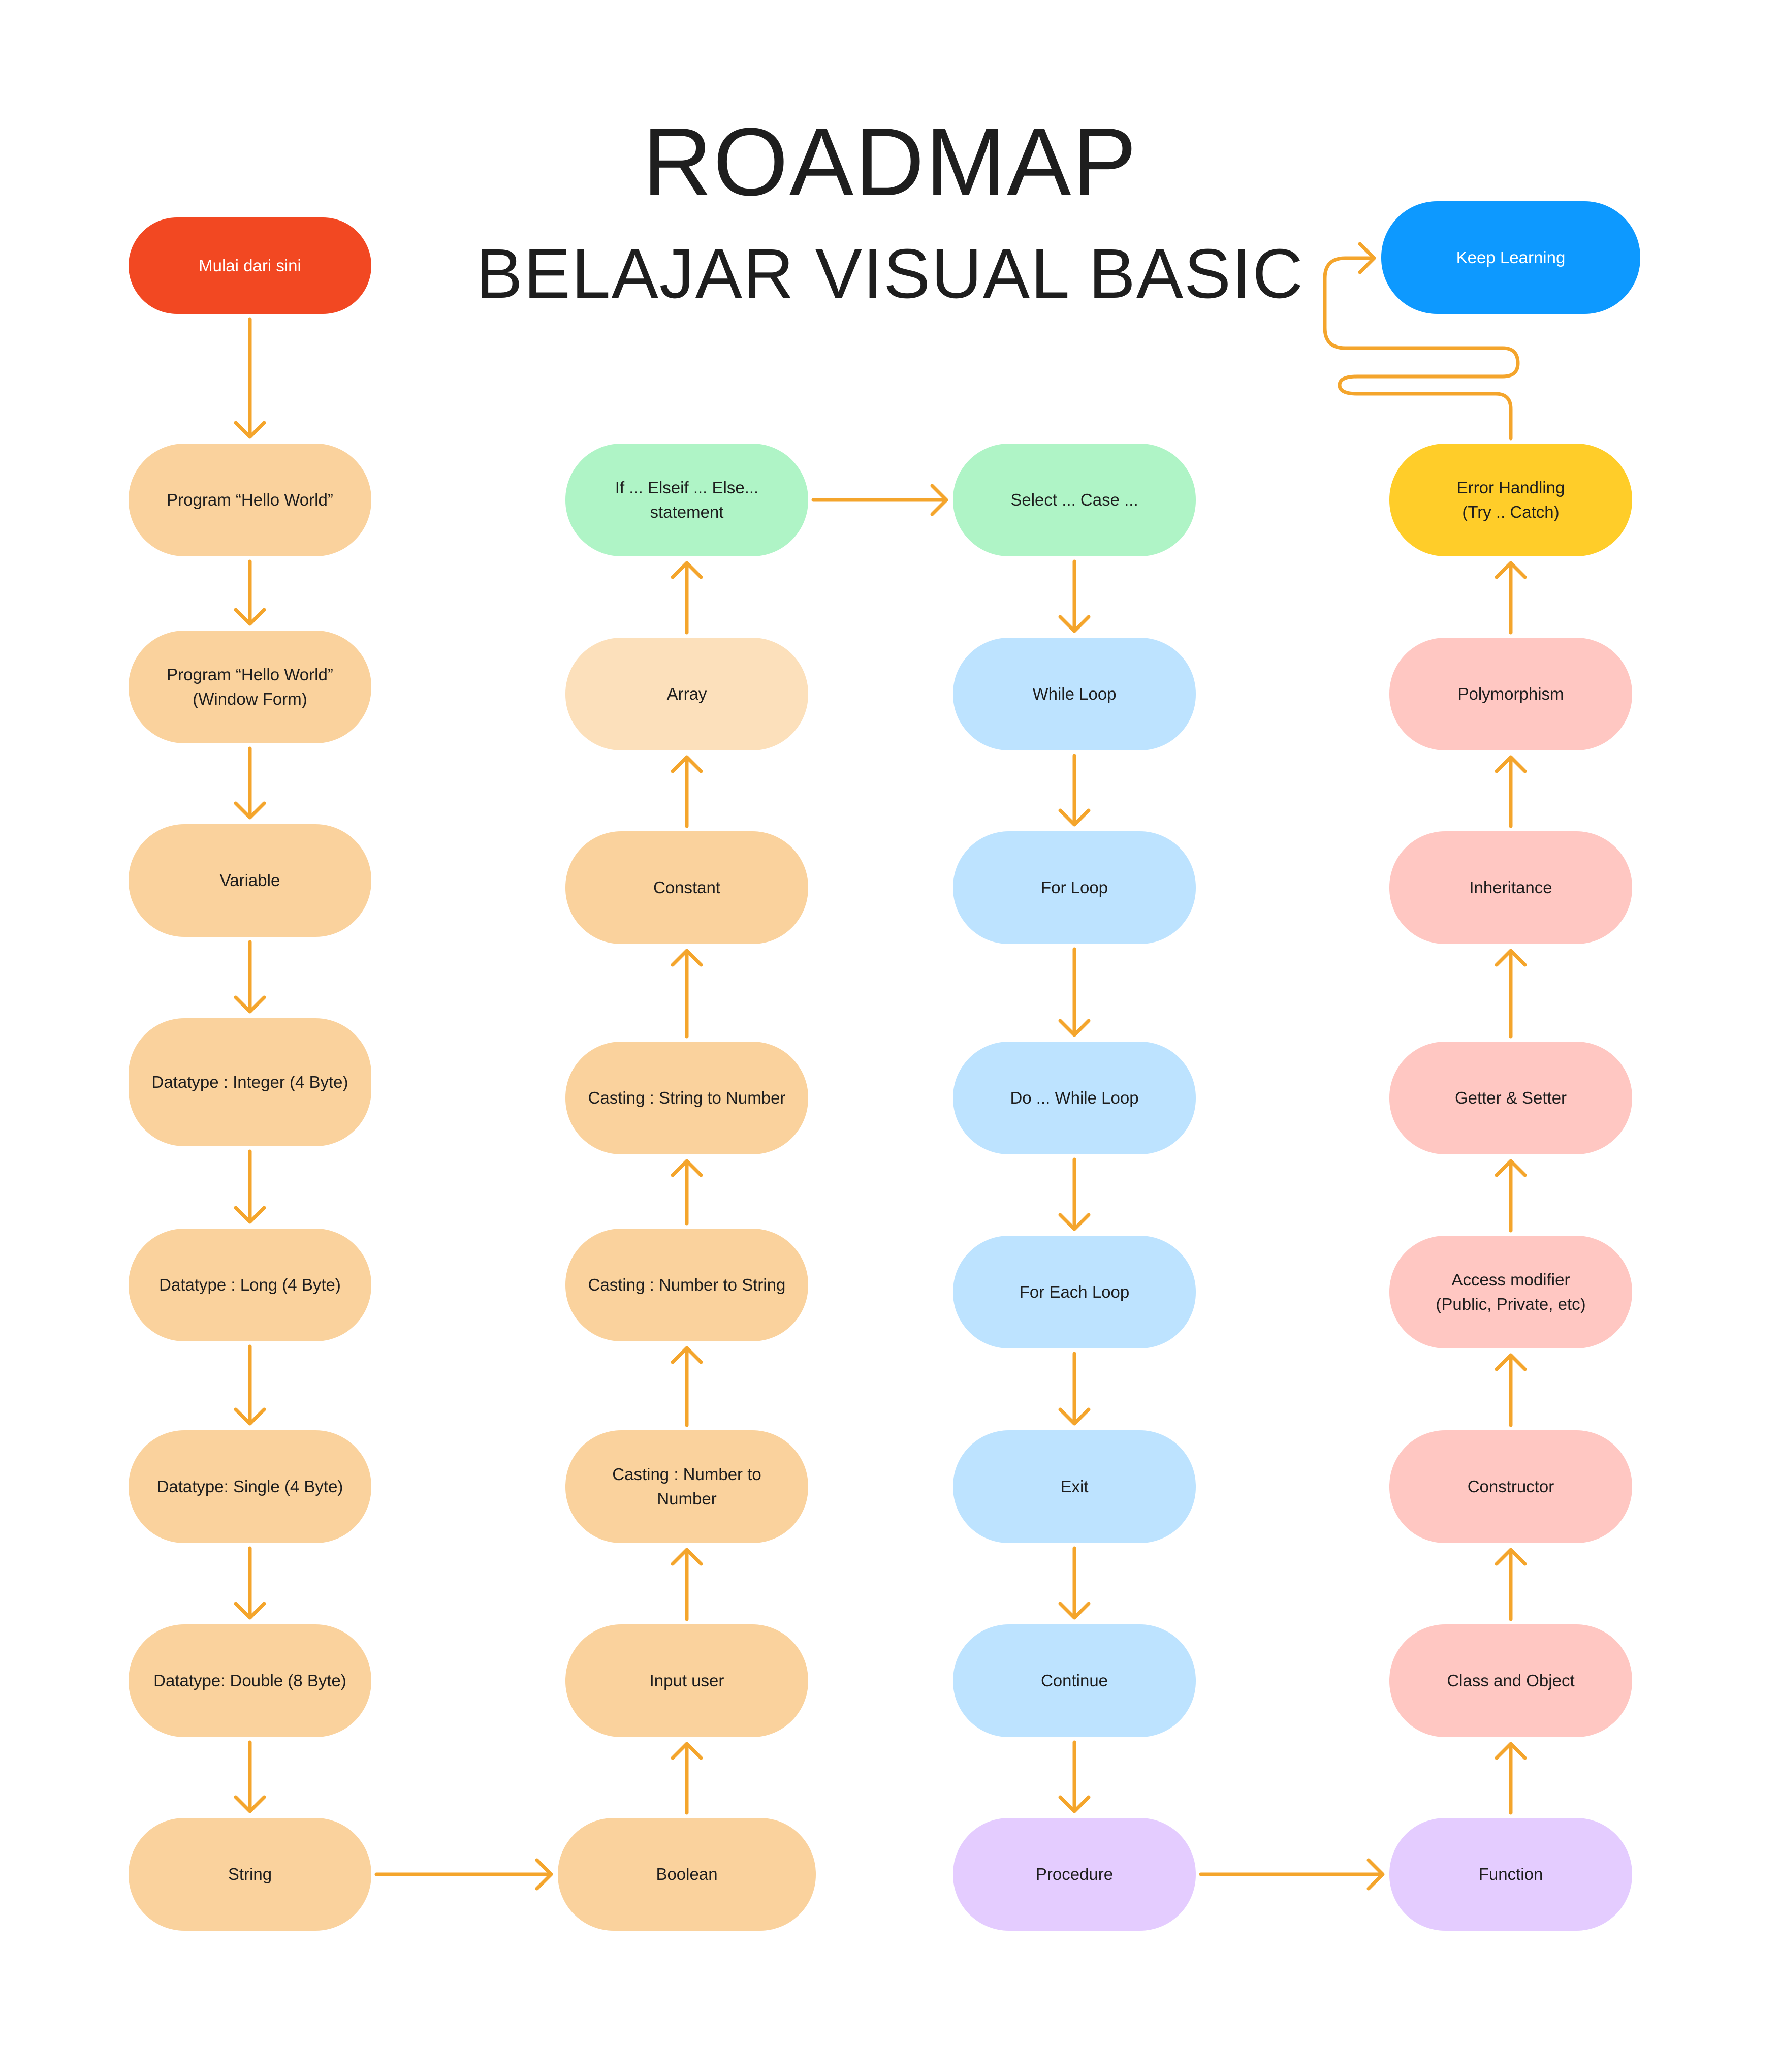 The image size is (1780, 2072). Describe the element at coordinates (250, 1486) in the screenshot. I see `node-datatype-single: Datatype: Single (4 Byte)` at that location.